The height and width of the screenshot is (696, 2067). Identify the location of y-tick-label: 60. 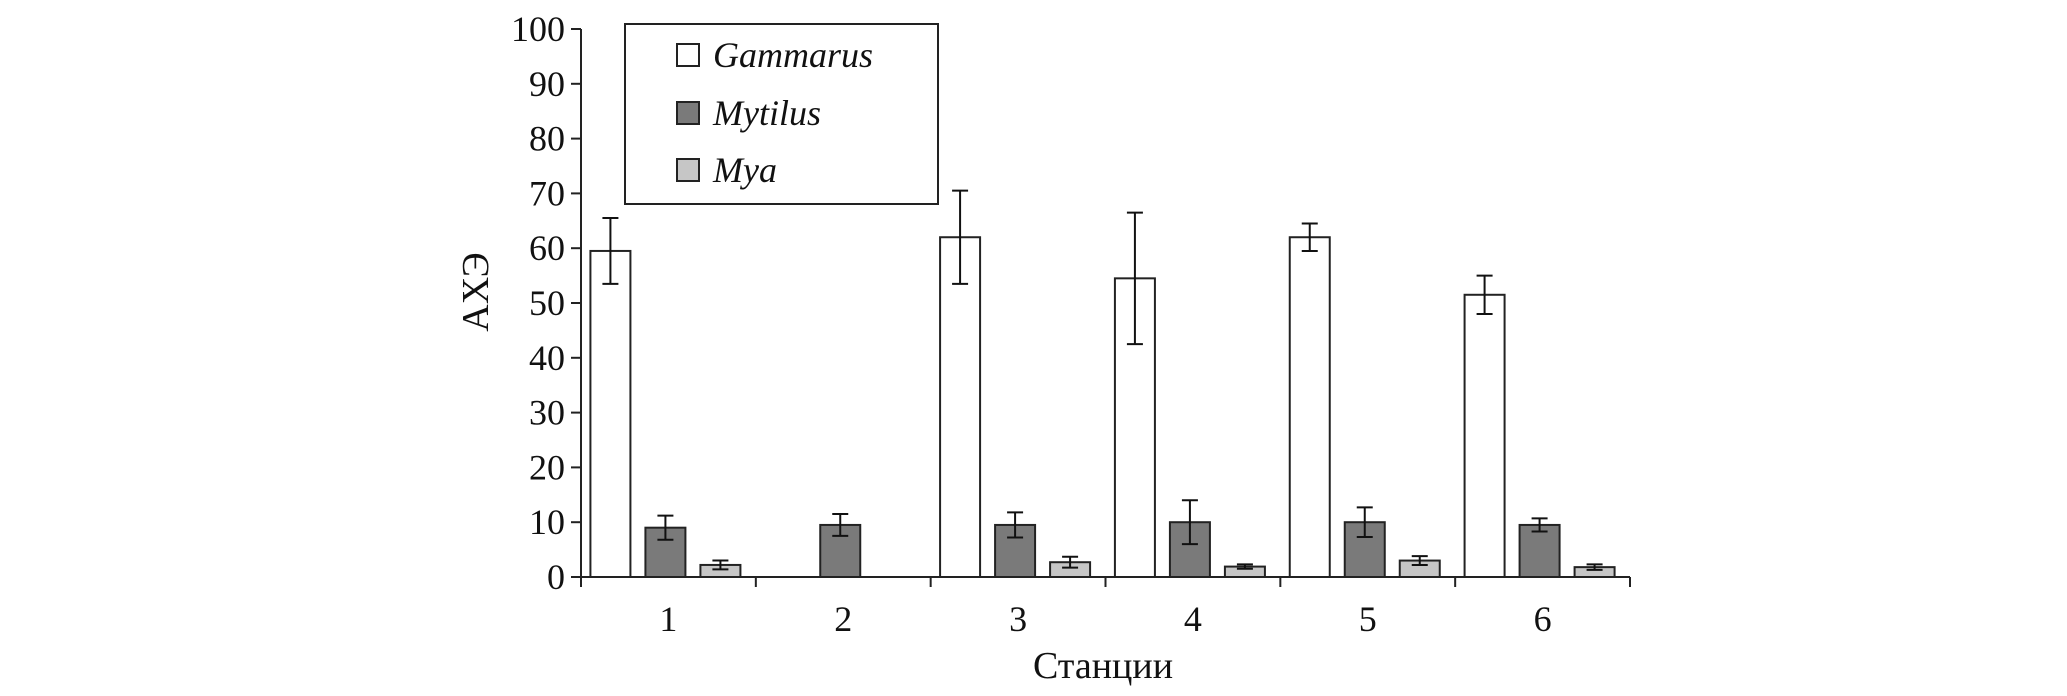
(547, 248).